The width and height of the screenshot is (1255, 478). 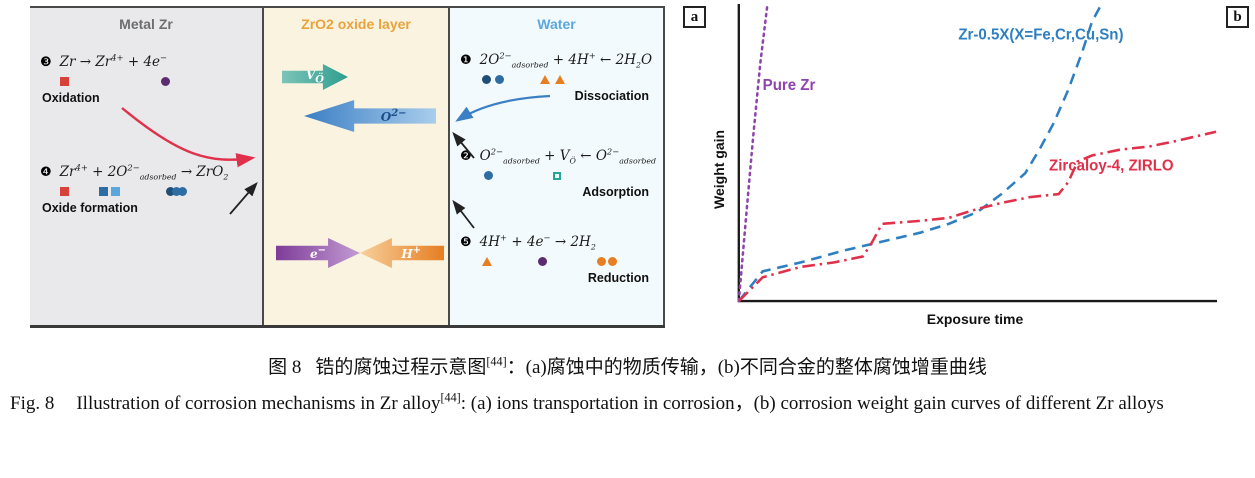 I want to click on reaction-equation-row: ❶ 2O2−adsorbed + 4H+ ← 2H2O, so click(x=559, y=59).